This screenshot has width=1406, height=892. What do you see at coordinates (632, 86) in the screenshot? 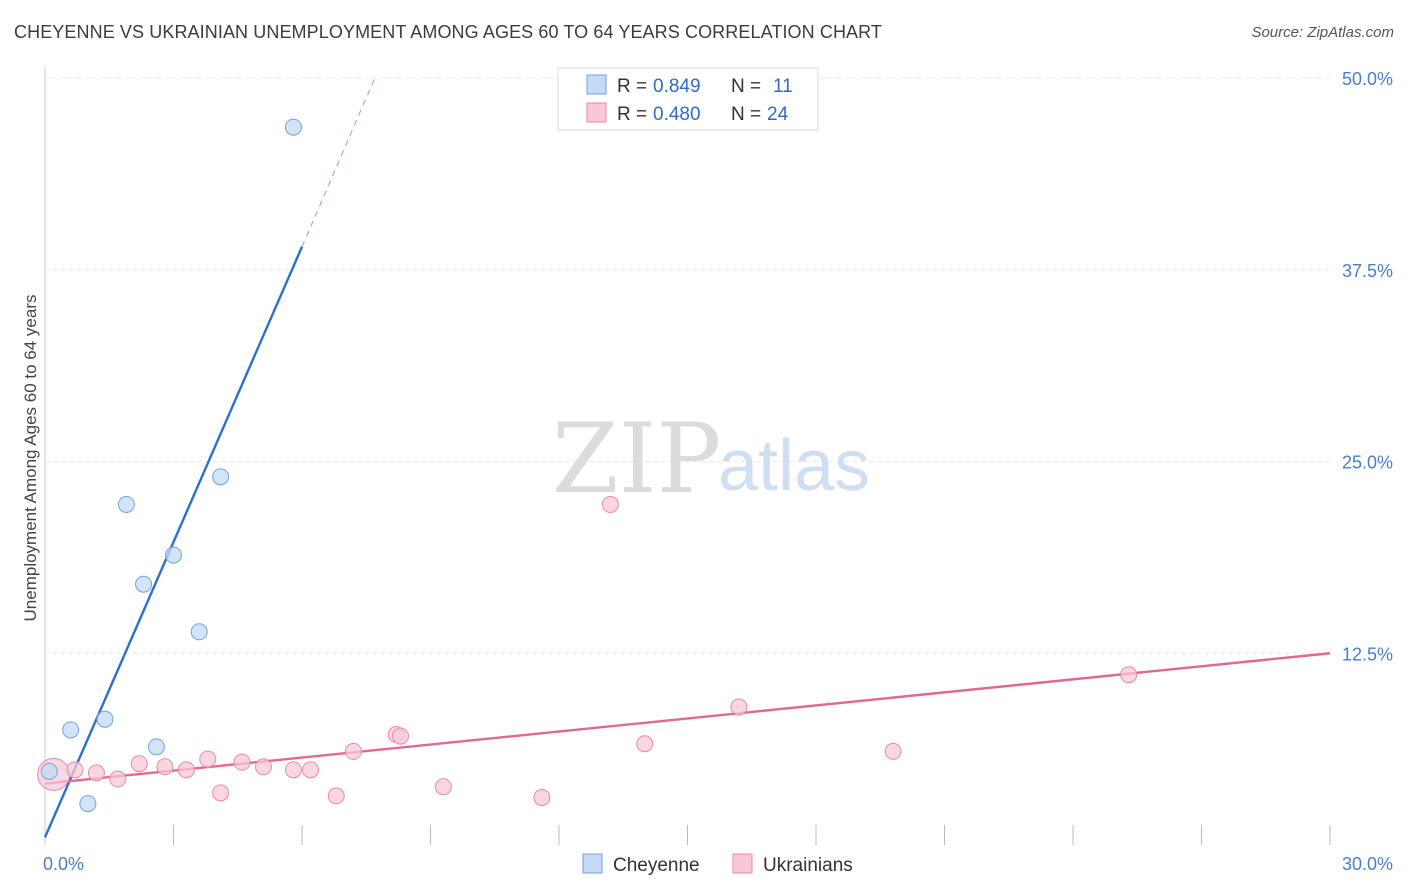
I see `legend-r-label-cheyenne: R =` at bounding box center [632, 86].